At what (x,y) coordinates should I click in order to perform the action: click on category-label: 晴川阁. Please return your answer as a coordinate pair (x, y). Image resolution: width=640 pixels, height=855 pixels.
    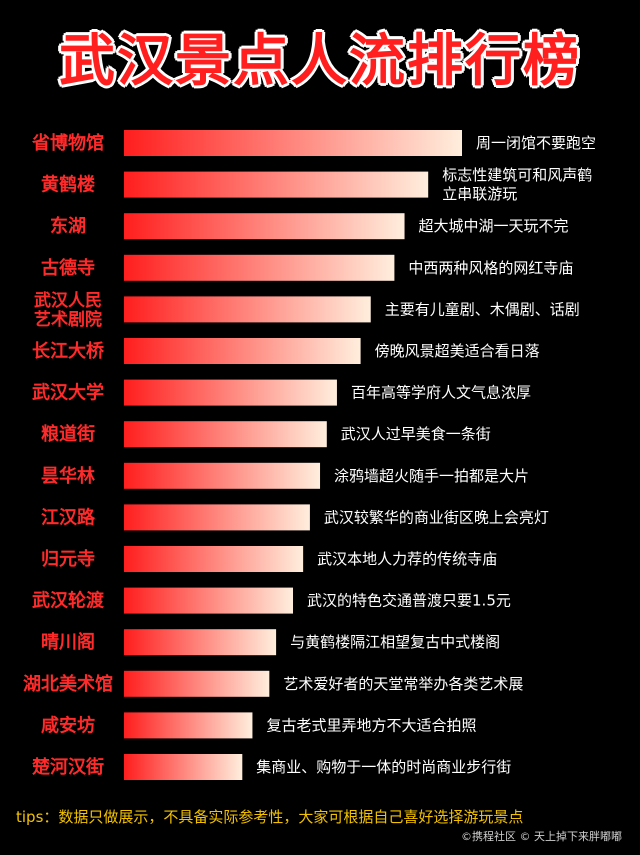
    Looking at the image, I should click on (68, 642).